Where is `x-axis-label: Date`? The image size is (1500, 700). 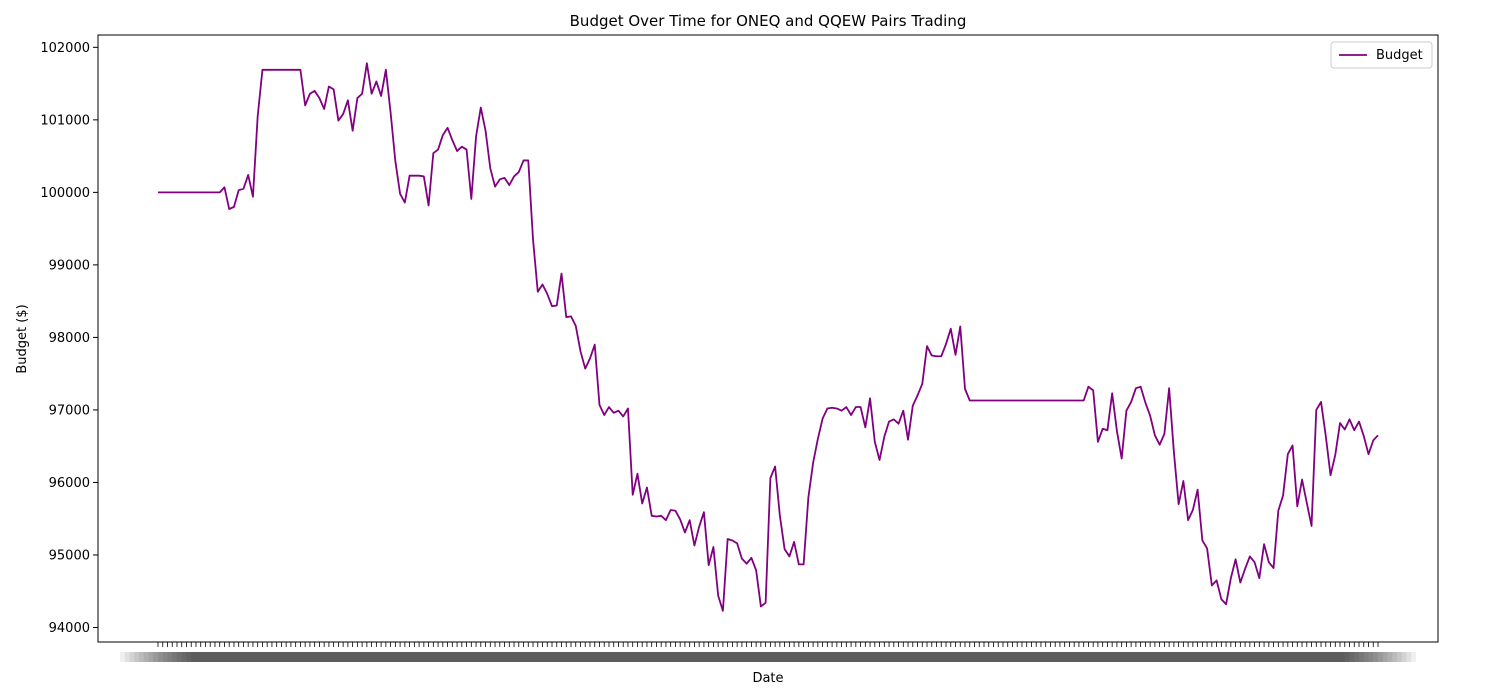
x-axis-label: Date is located at coordinates (767, 678).